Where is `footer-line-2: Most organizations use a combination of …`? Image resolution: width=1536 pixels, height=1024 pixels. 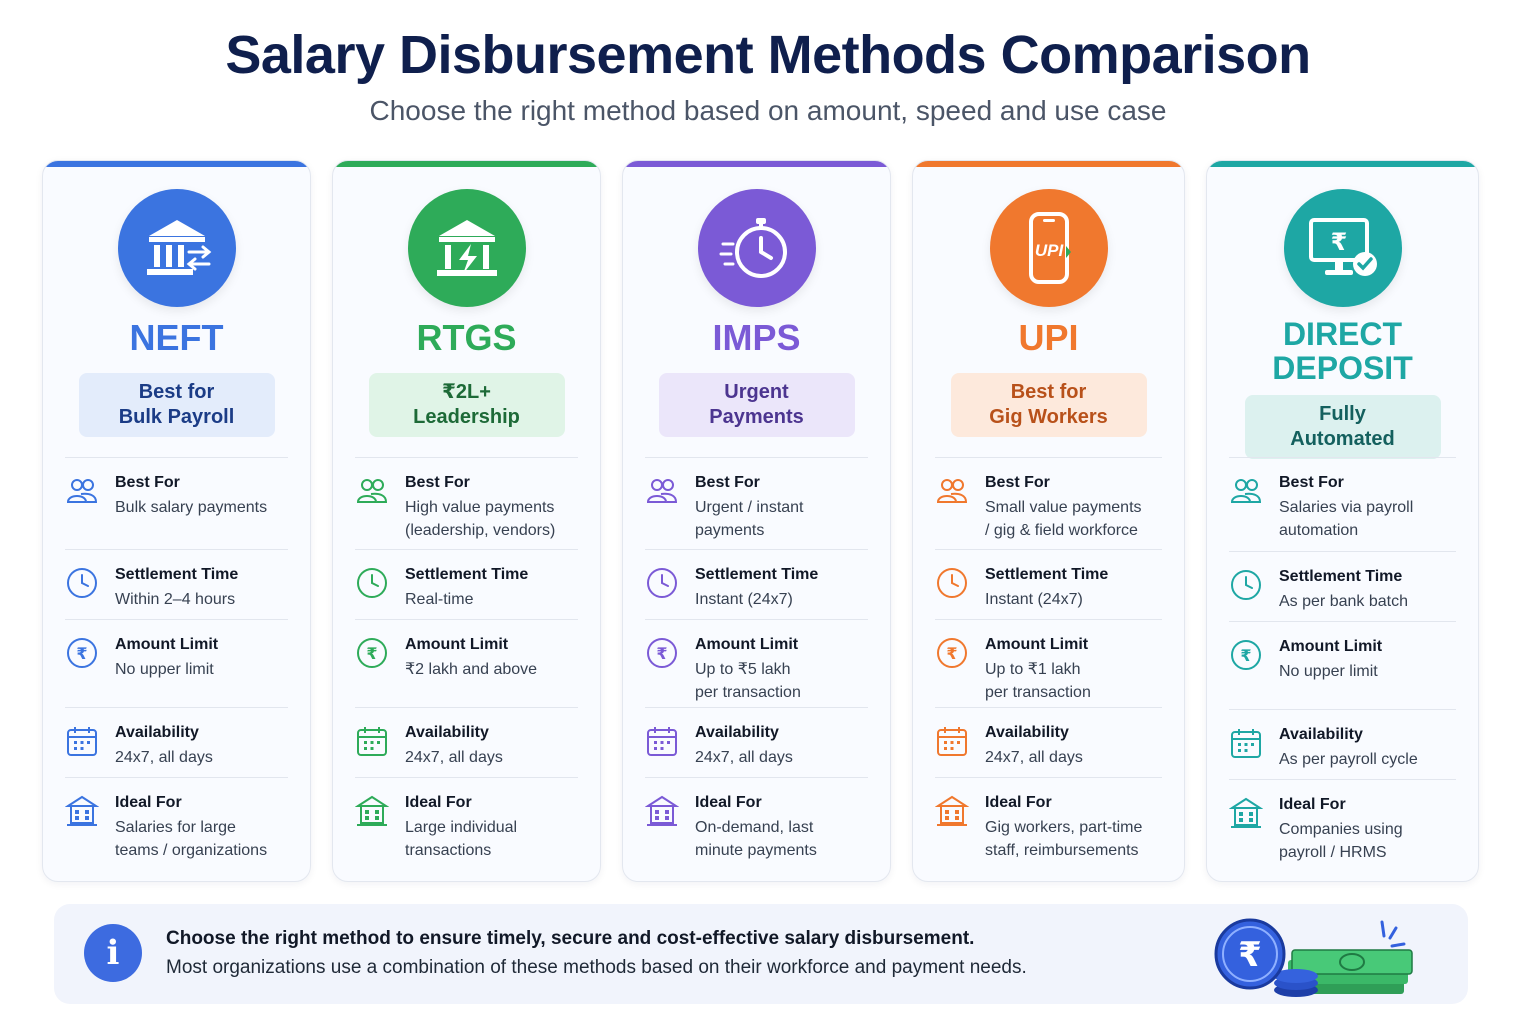
footer-line-2: Most organizations use a combination of … is located at coordinates (596, 967).